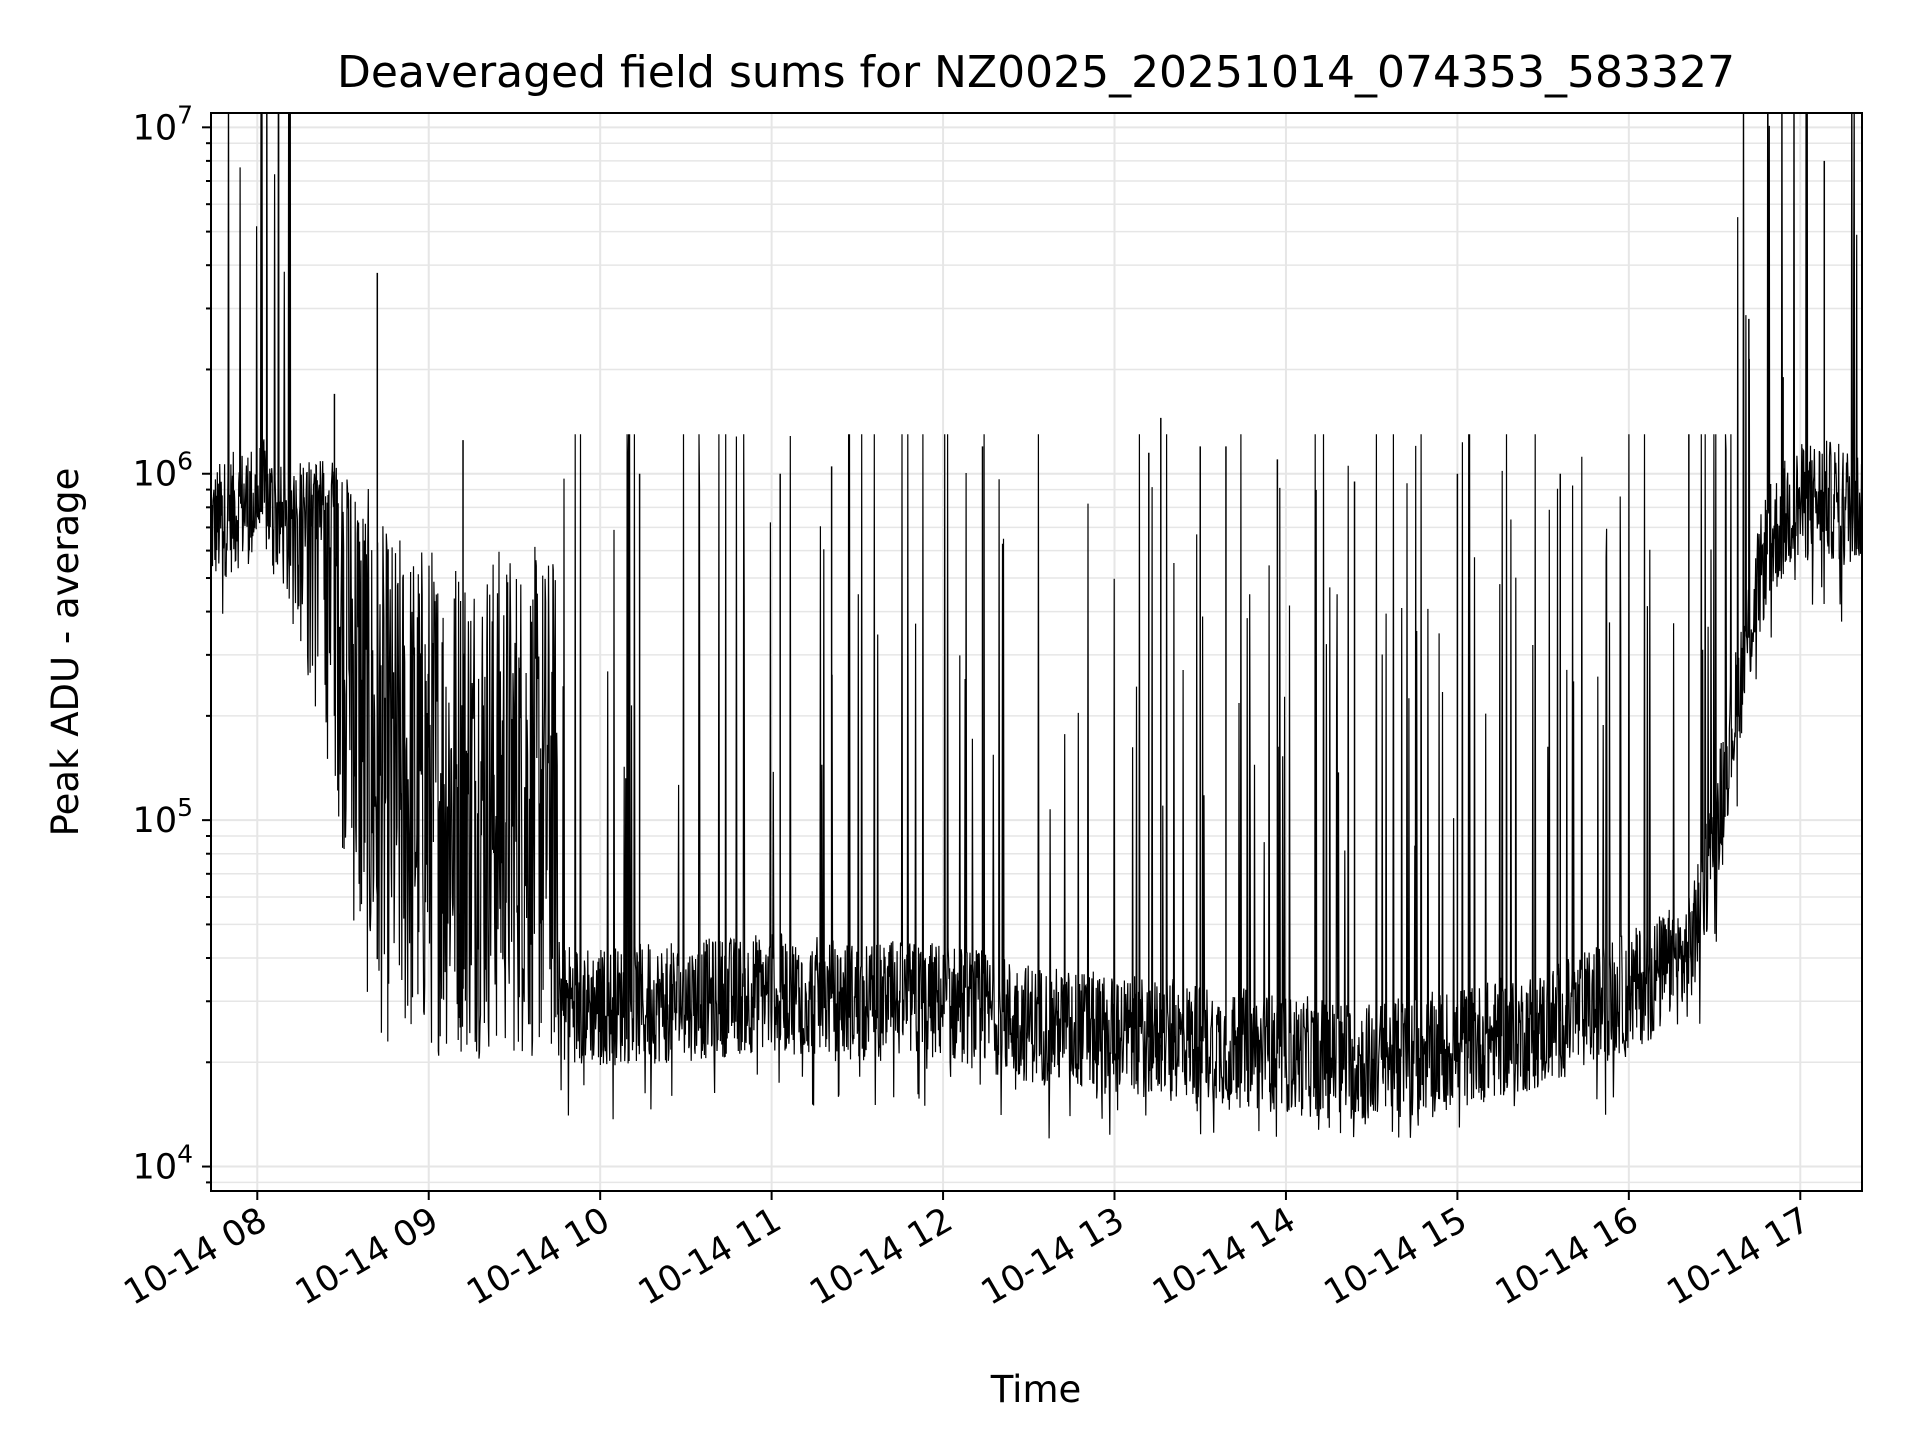 The width and height of the screenshot is (1920, 1440). Describe the element at coordinates (163, 124) in the screenshot. I see `y-tick-label: 10⁷` at that location.